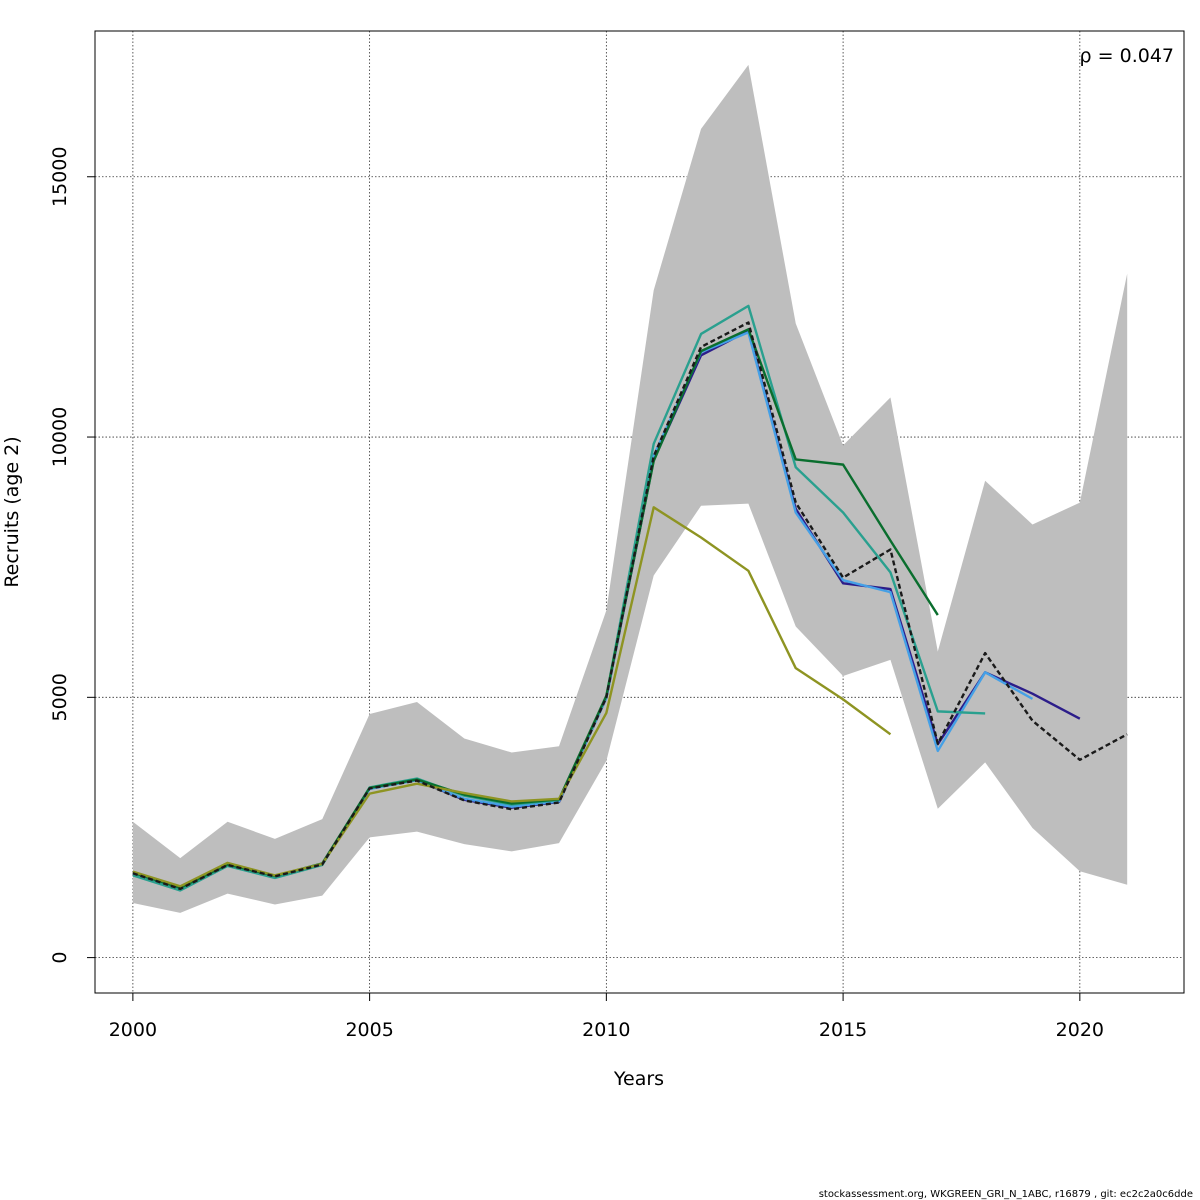 The height and width of the screenshot is (1200, 1200). I want to click on y-tick-label: 10000, so click(60, 437).